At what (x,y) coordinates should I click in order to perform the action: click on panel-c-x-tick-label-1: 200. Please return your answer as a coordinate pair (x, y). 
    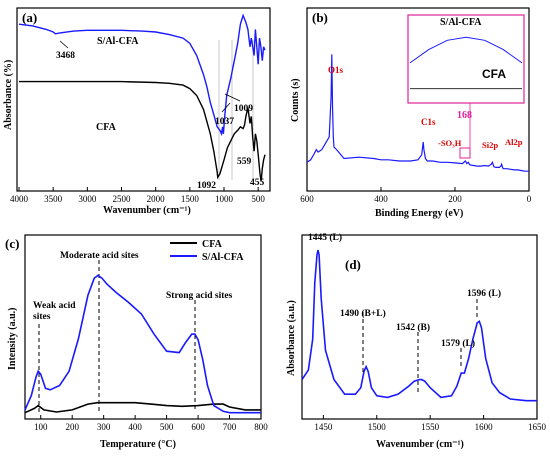
    Looking at the image, I should click on (72, 427).